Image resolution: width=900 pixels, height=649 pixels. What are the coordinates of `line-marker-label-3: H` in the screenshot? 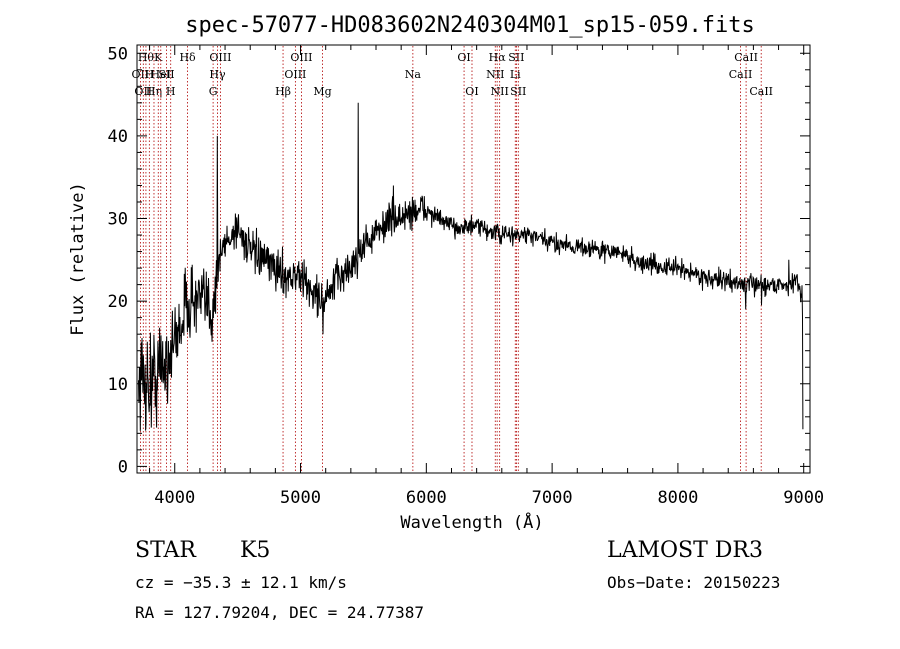 It's located at (150, 74).